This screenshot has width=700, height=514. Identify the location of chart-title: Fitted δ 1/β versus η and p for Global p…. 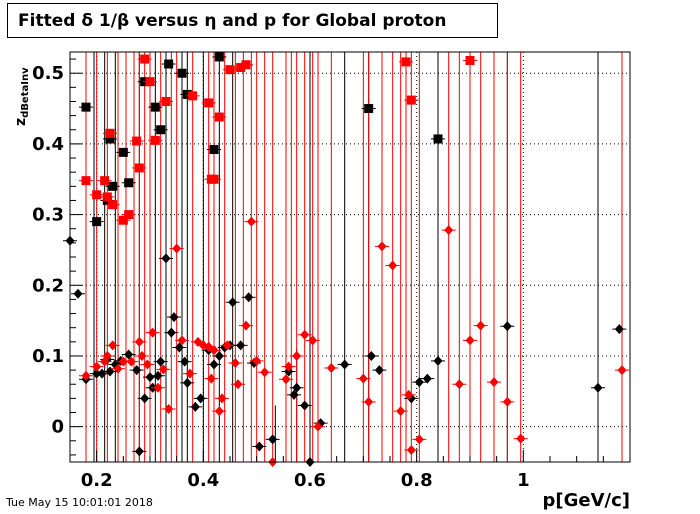
(232, 21).